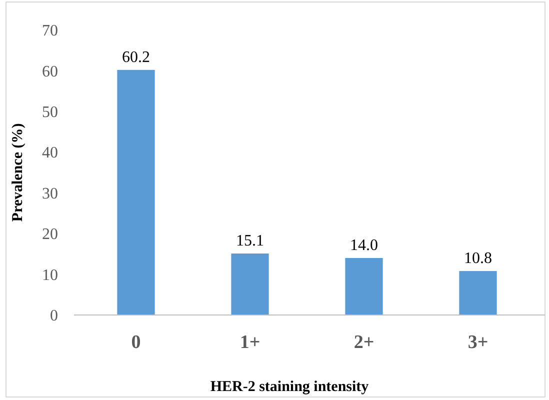 The width and height of the screenshot is (549, 400). Describe the element at coordinates (478, 342) in the screenshot. I see `x-tick-label: 3+` at that location.